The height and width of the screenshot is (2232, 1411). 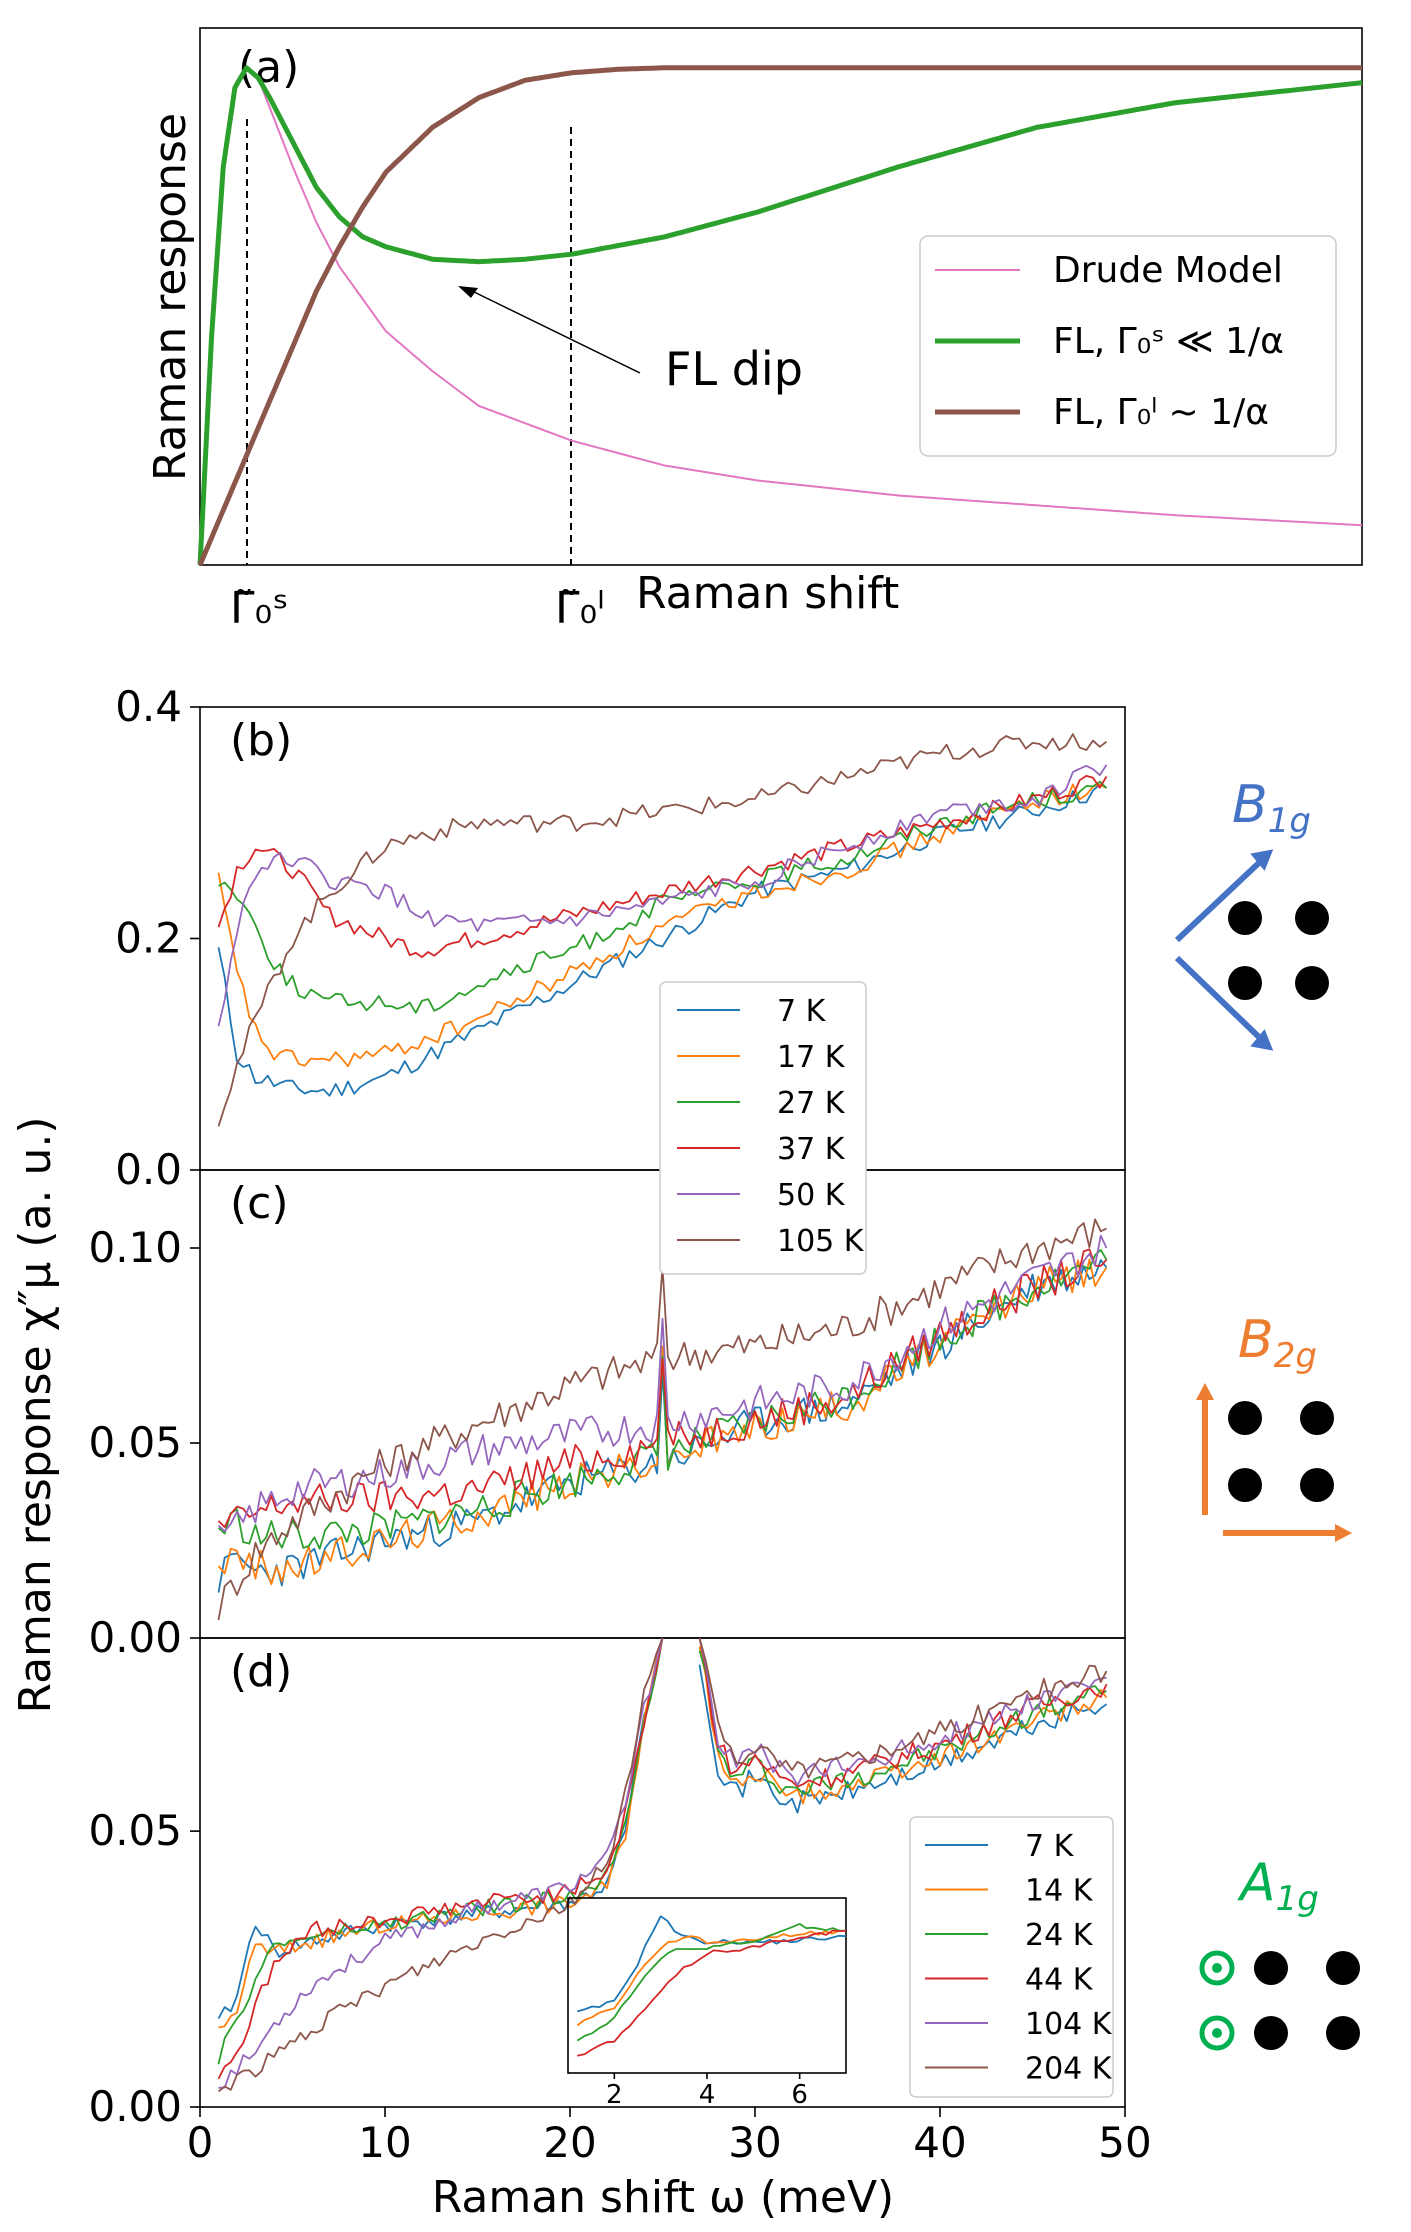 What do you see at coordinates (1205, 1391) in the screenshot?
I see `b2g-arrowhead-up` at bounding box center [1205, 1391].